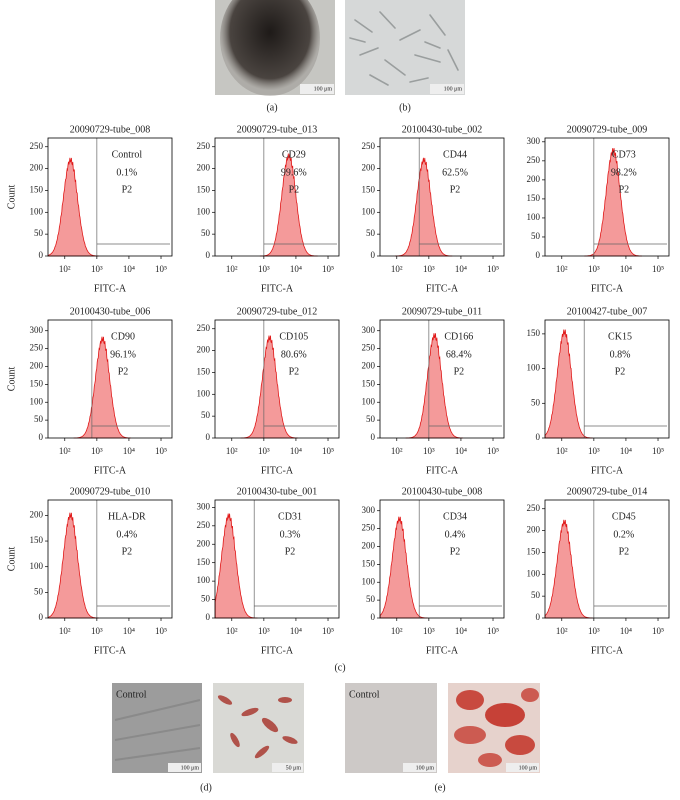 The height and width of the screenshot is (800, 680). Describe the element at coordinates (271, 107) in the screenshot. I see `panel-label: (a)` at that location.